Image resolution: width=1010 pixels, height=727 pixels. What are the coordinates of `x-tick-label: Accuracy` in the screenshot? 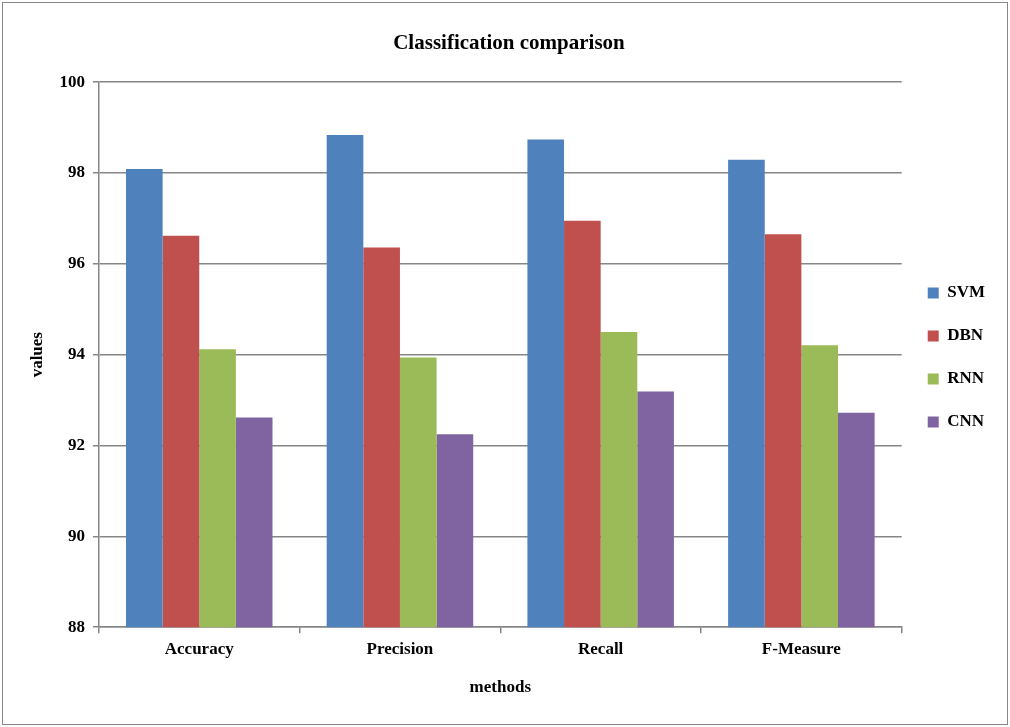 It's located at (199, 648).